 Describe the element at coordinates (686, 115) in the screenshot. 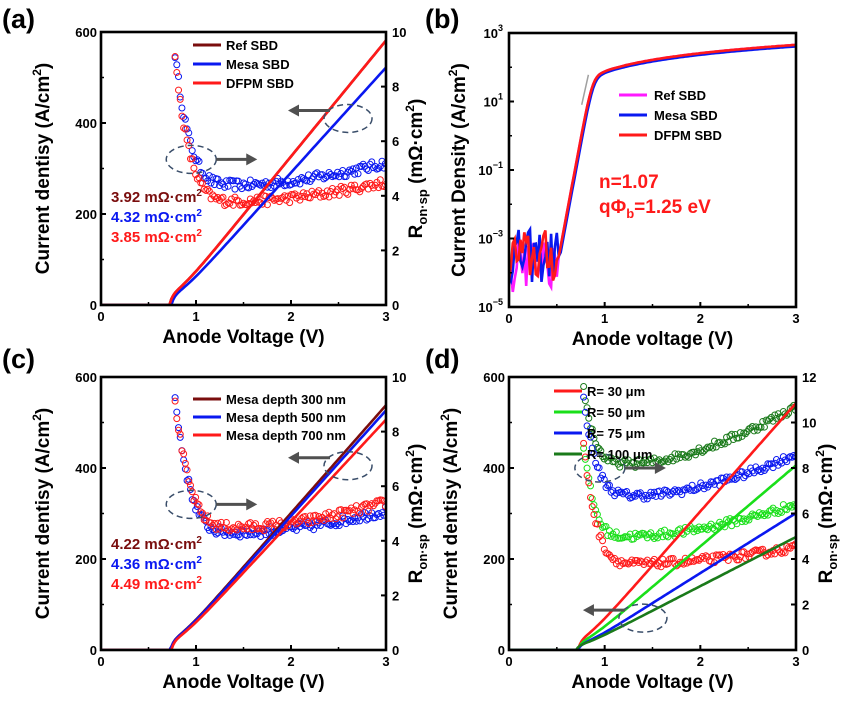

I see `legend-label: Mesa SBD` at that location.